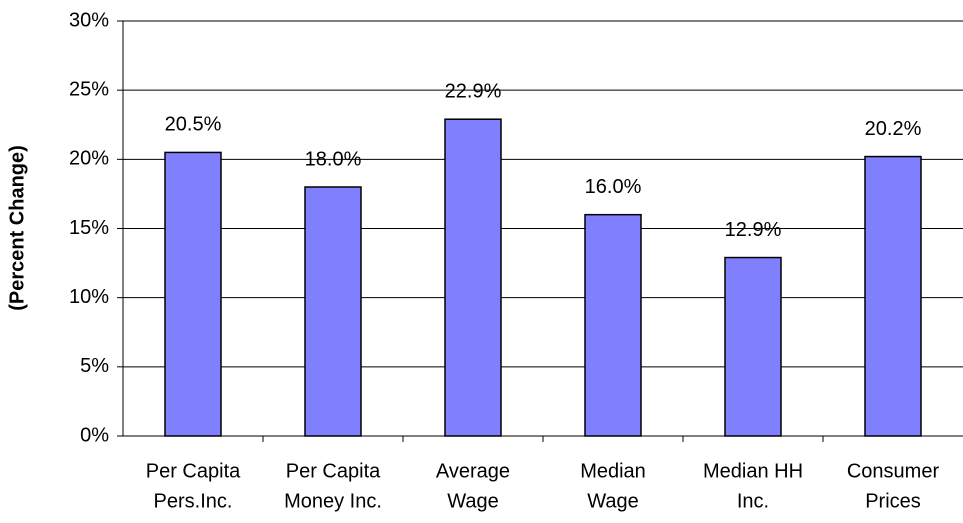  What do you see at coordinates (89, 159) in the screenshot?
I see `y-tick-label: 20%` at bounding box center [89, 159].